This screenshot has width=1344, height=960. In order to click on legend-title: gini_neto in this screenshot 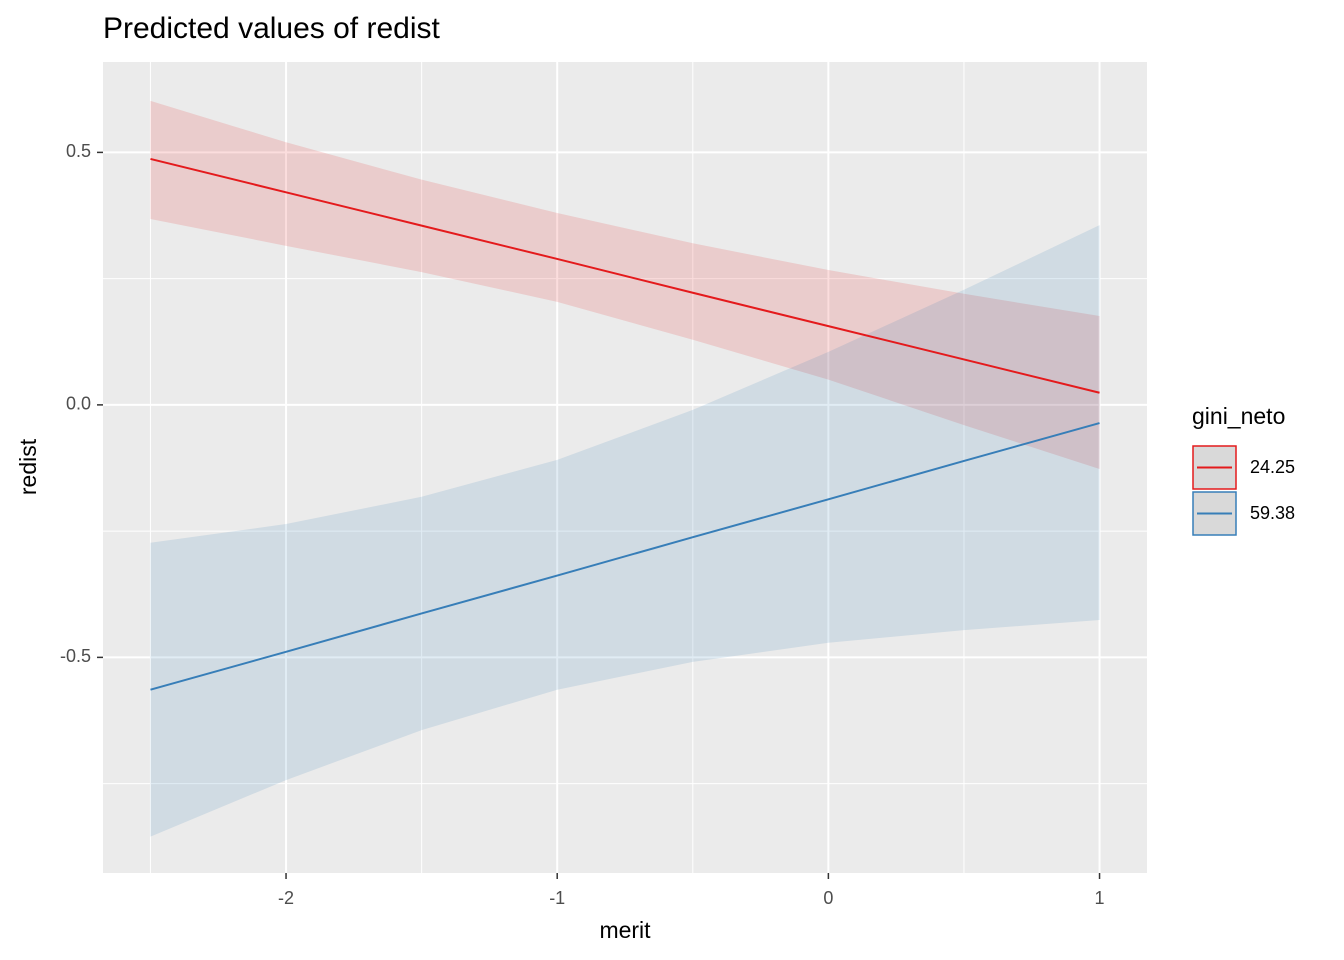, I will do `click(1238, 416)`.